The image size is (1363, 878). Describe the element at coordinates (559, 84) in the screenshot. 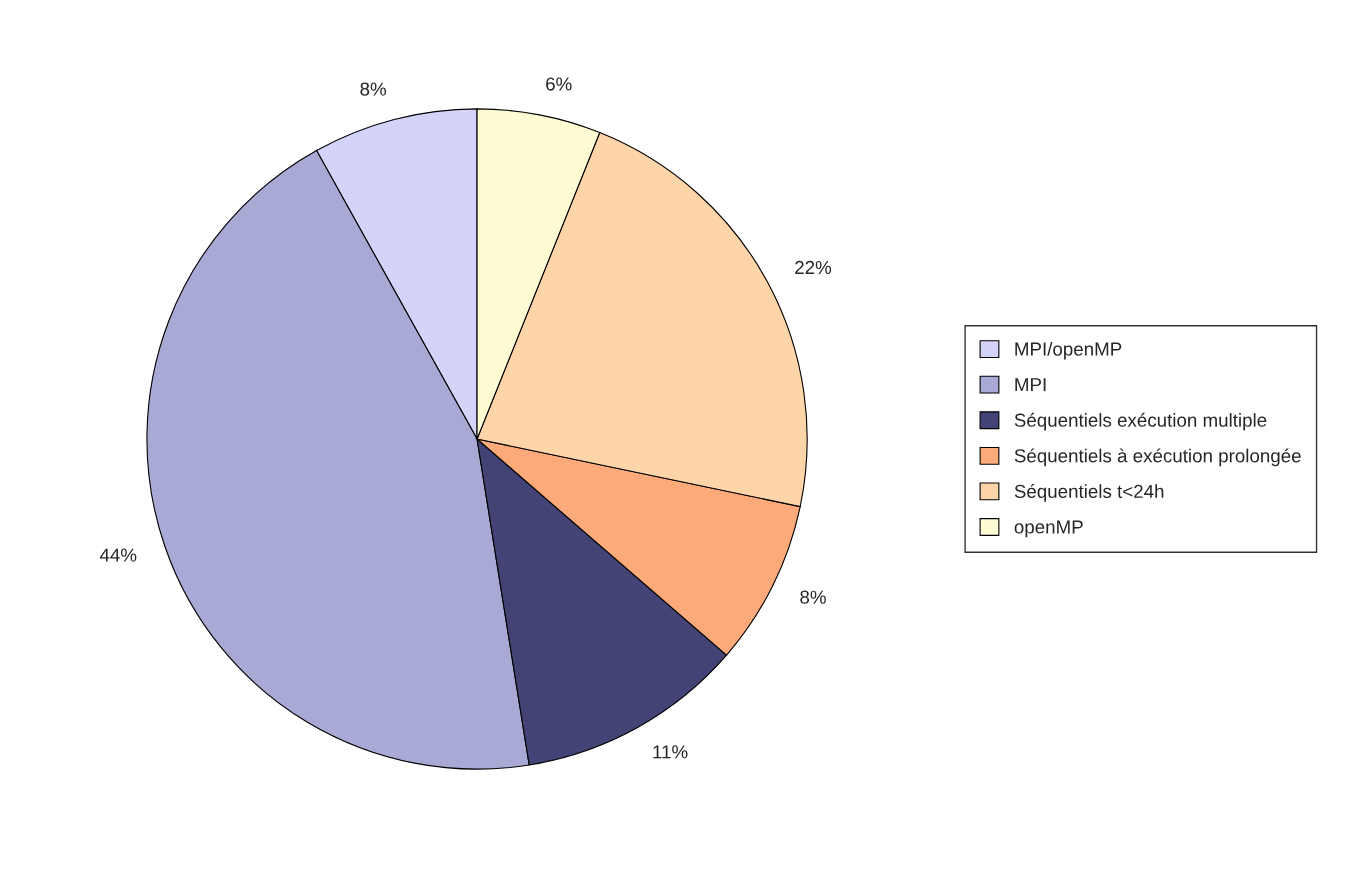

I see `data-label: 6%` at that location.